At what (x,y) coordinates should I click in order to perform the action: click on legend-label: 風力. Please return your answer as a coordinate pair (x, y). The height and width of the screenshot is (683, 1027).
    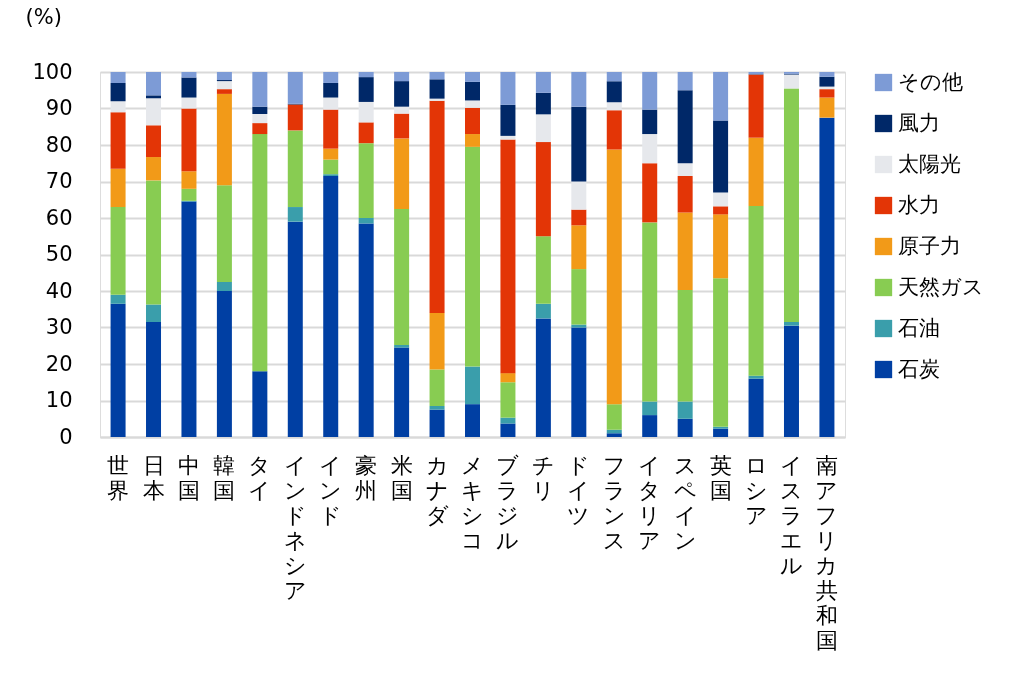
    Looking at the image, I should click on (919, 122).